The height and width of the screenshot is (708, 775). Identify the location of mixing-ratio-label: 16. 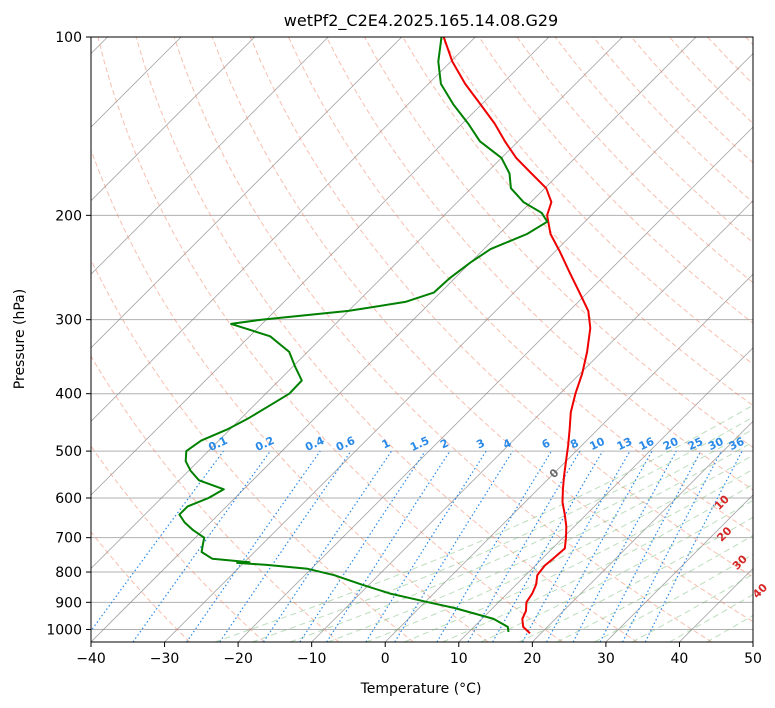
(647, 444).